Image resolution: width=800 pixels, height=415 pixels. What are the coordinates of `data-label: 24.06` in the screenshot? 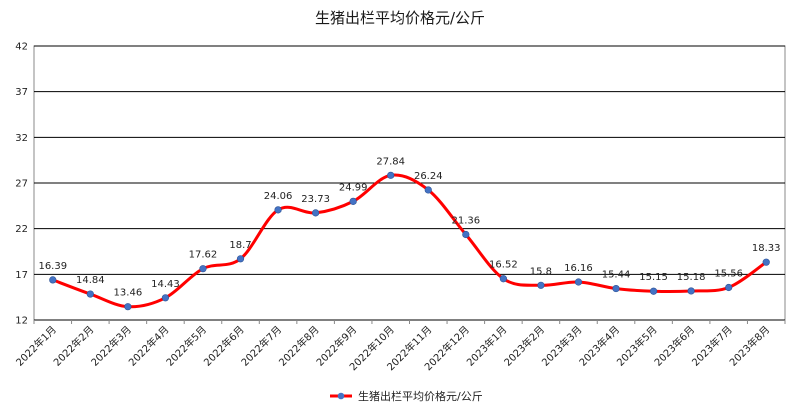 It's located at (278, 196).